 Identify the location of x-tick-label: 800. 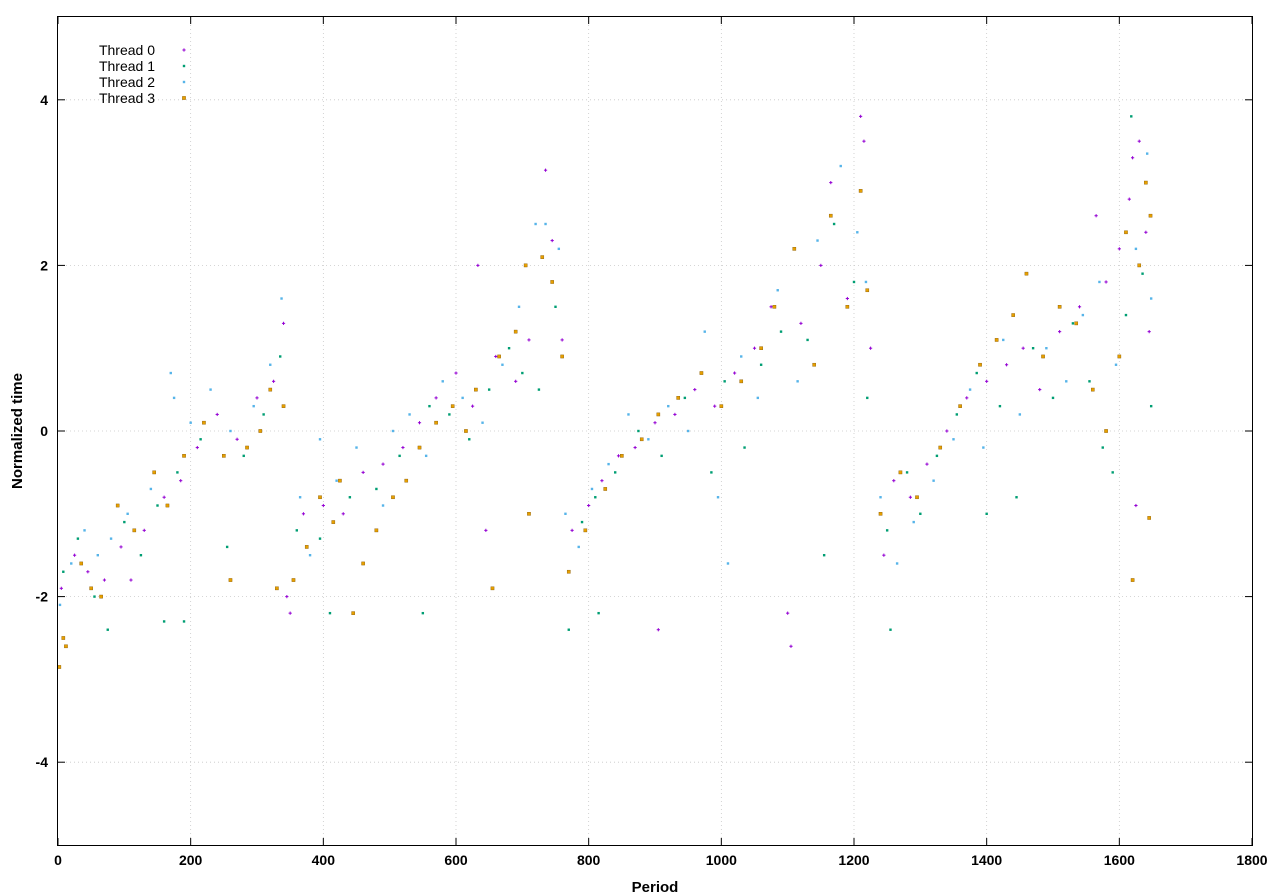
(589, 860).